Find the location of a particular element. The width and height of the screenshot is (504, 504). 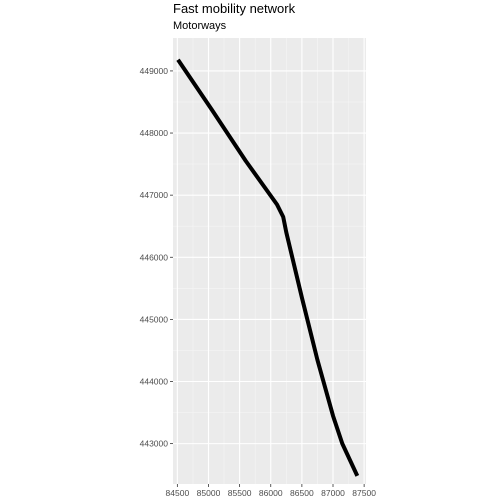

x-axis: 84500 85000 85500 86000 86500 87000 87500 is located at coordinates (271, 491).